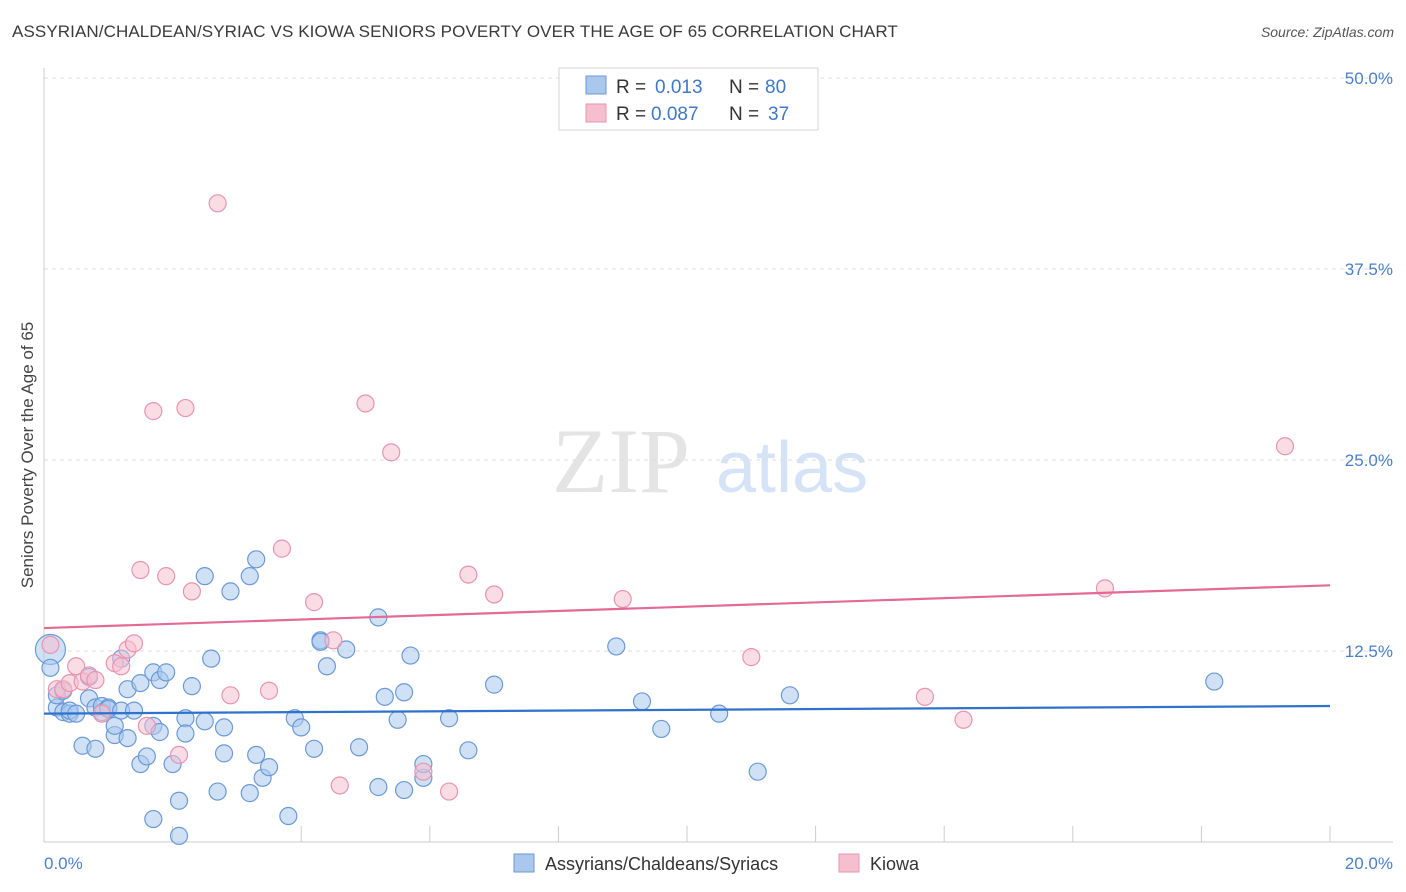  Describe the element at coordinates (849, 863) in the screenshot. I see `bottom-legend-swatch-pink` at that location.